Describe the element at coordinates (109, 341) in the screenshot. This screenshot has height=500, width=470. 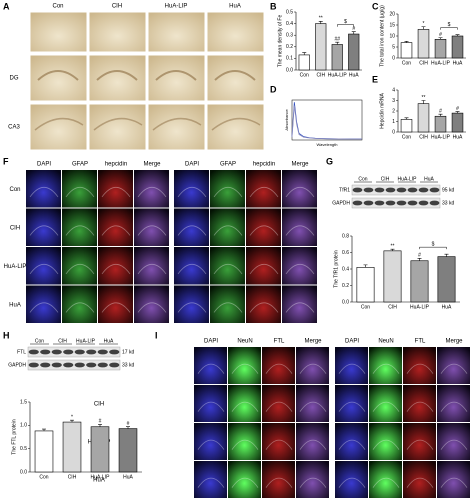
I see `lane-label: HuA` at that location.